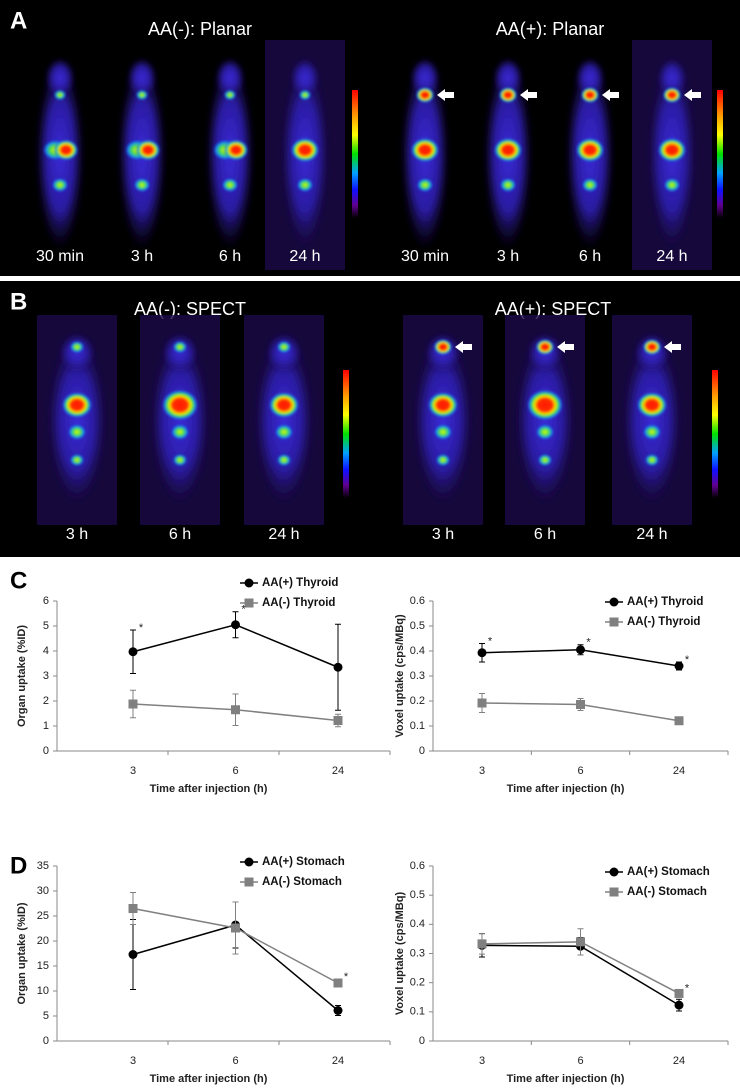 The image size is (740, 1092). I want to click on legend-label: AA(-) Thyroid, so click(298, 603).